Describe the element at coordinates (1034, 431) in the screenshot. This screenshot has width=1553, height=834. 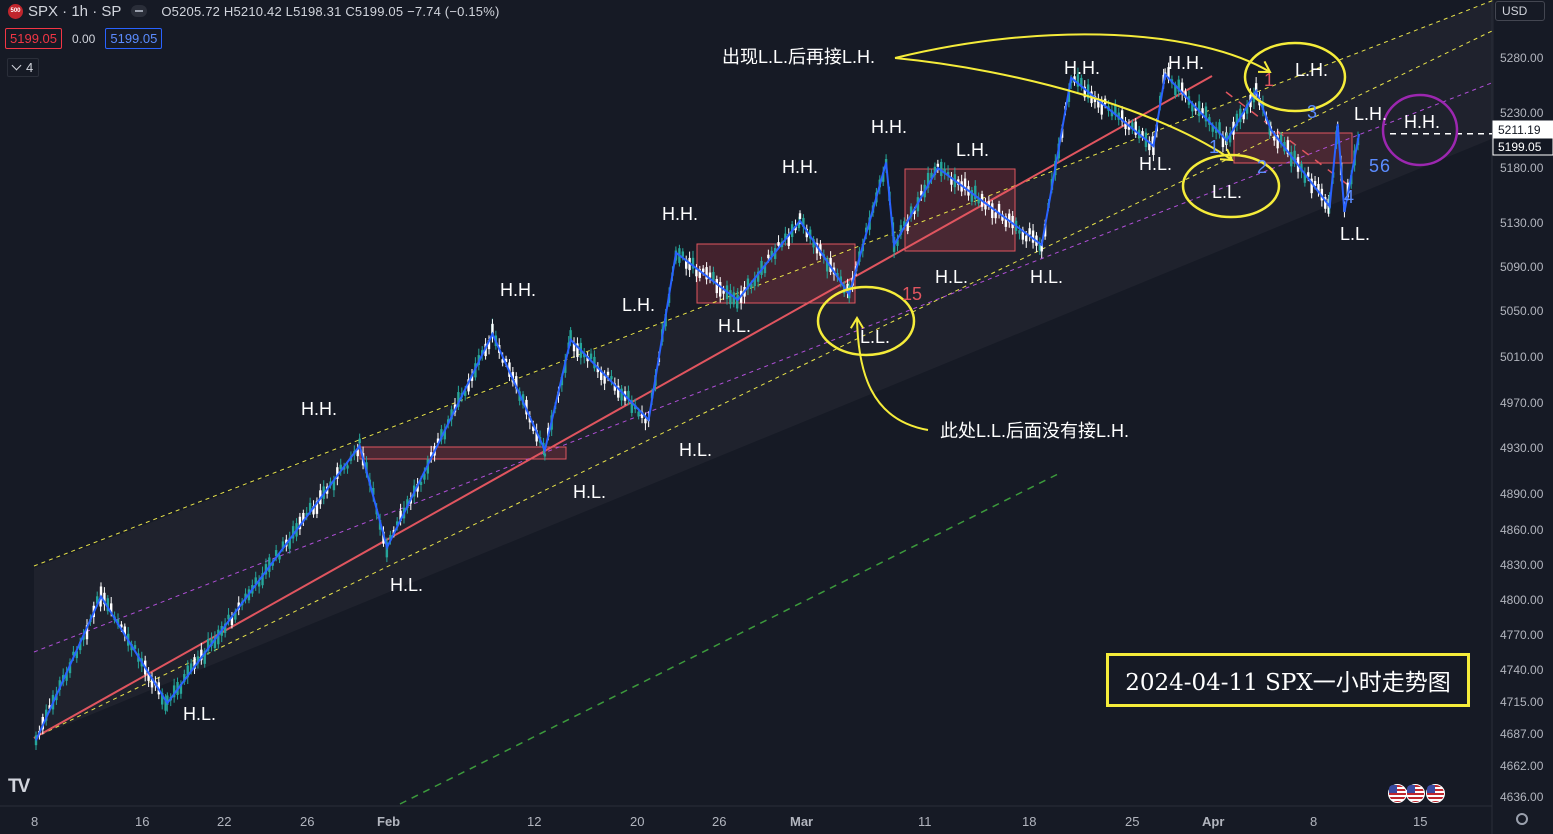
I see `annotation-text-bottom: 此处L.L.后面没有接L.H.` at that location.